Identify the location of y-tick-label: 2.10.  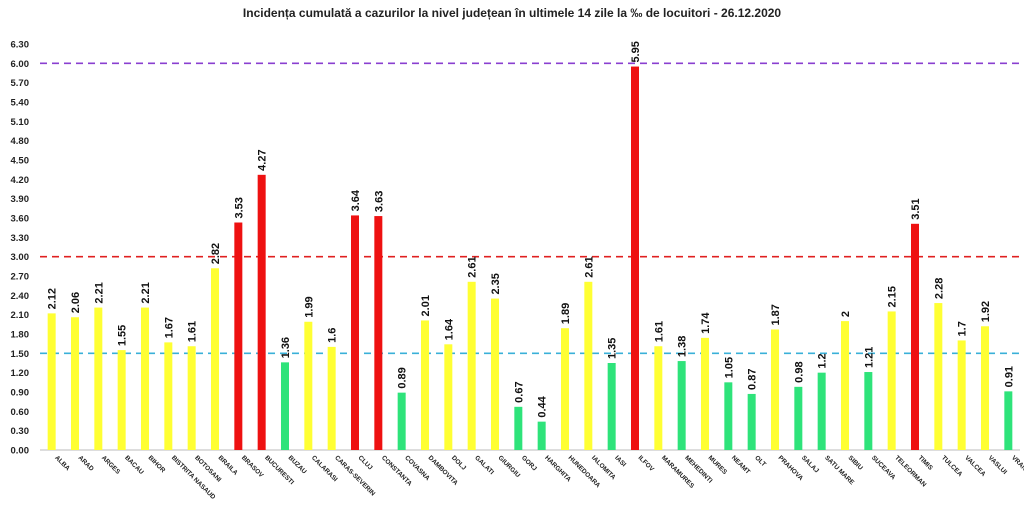
(20, 315).